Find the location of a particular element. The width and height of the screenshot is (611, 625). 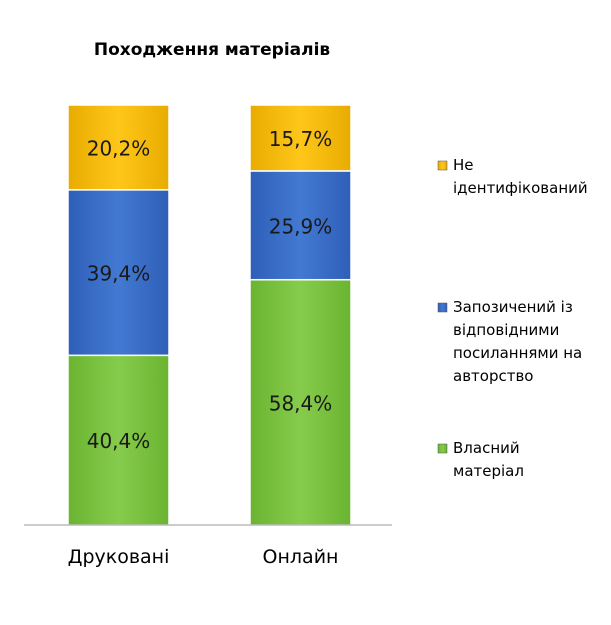

data-label-online-own-material: 58,4% is located at coordinates (301, 403).